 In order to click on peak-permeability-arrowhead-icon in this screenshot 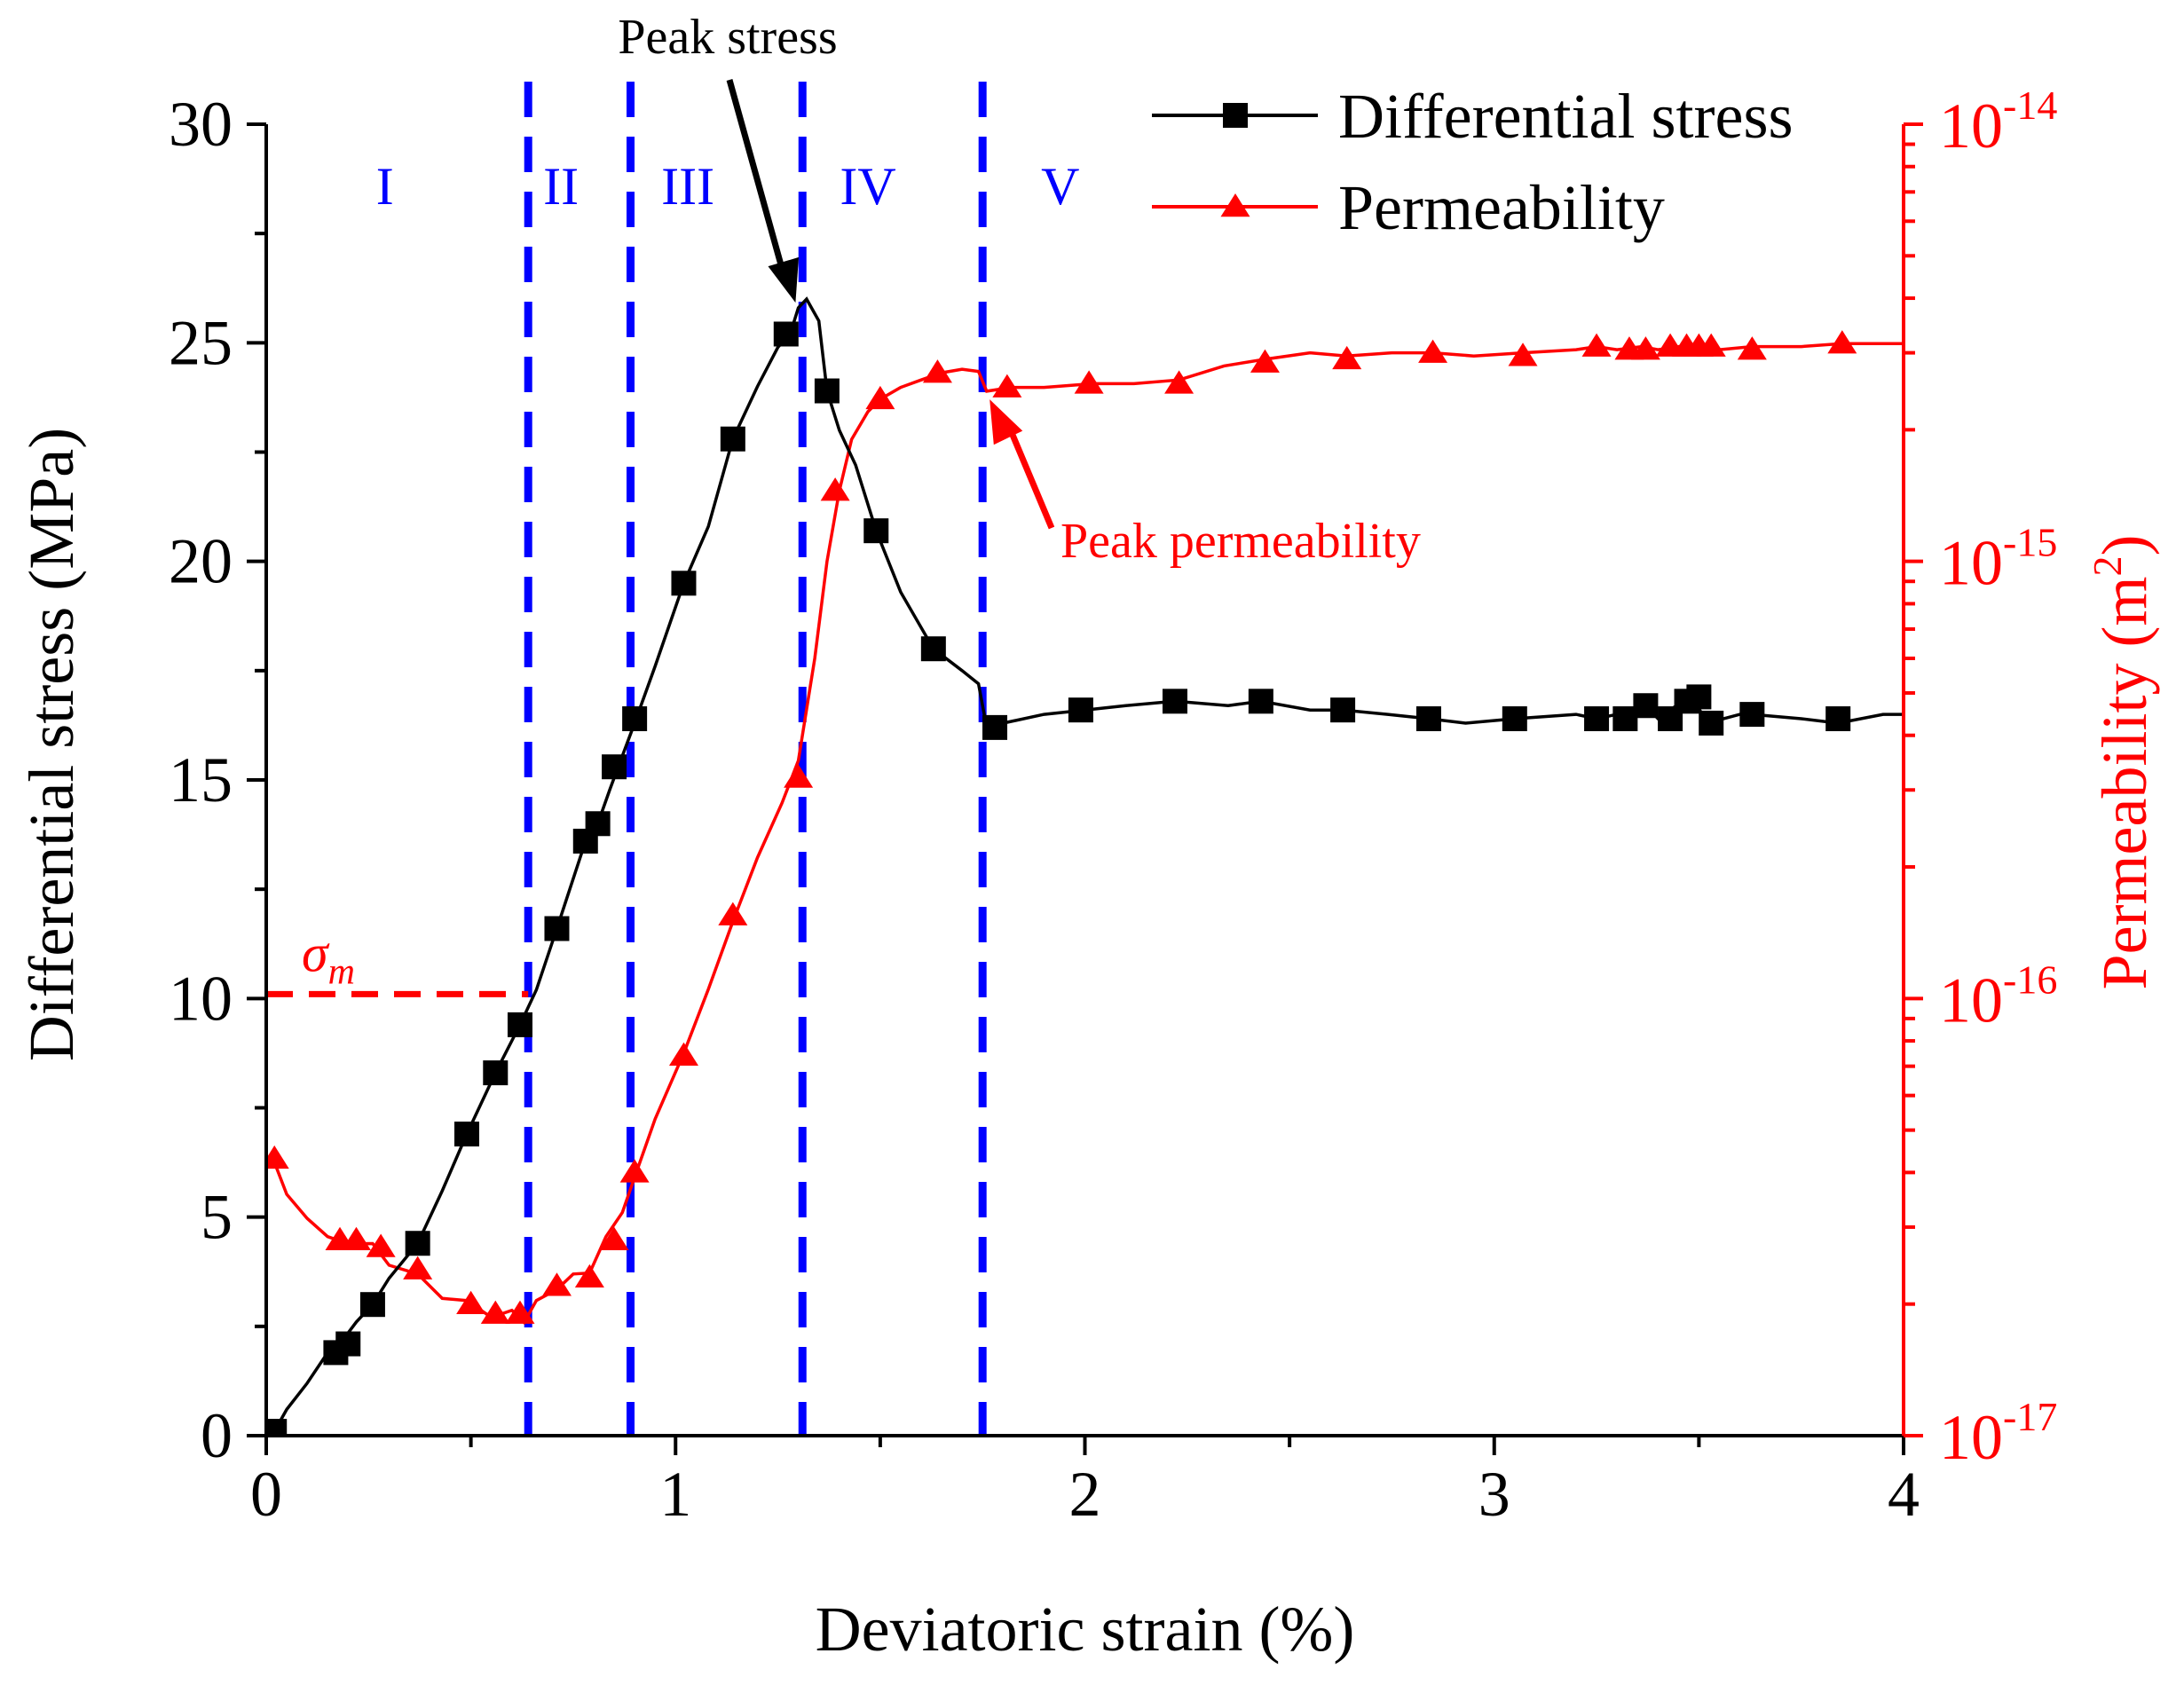, I will do `click(1006, 422)`.